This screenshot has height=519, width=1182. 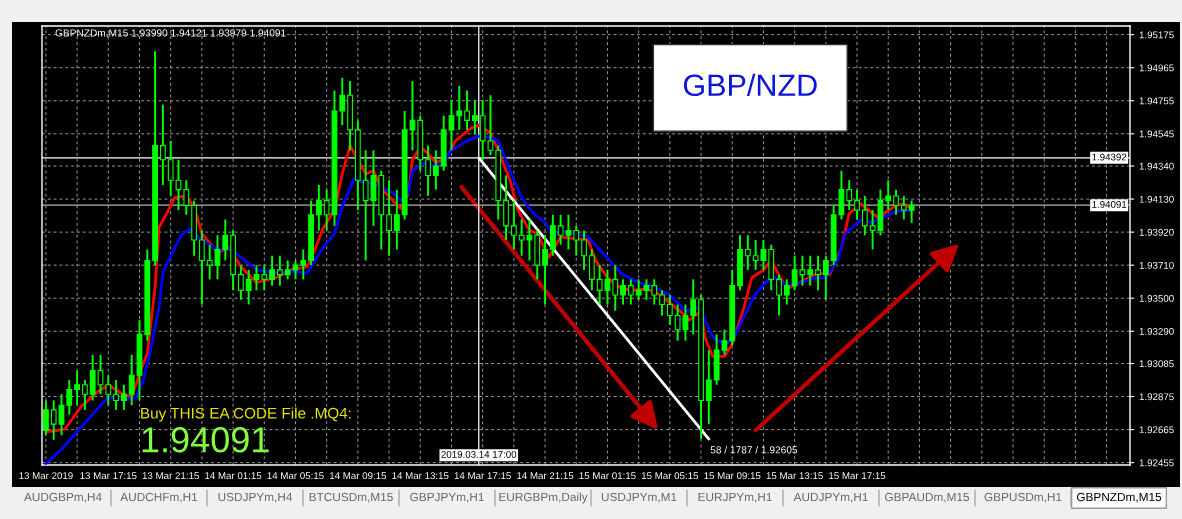 I want to click on y-tick-label: 1.93290, so click(x=1156, y=331).